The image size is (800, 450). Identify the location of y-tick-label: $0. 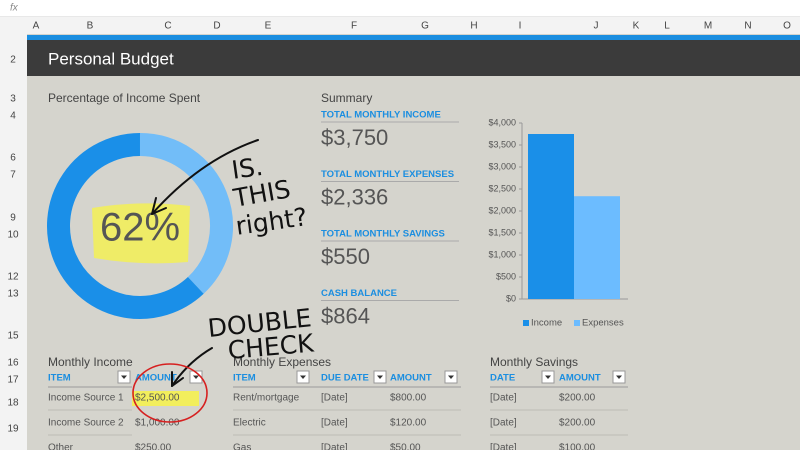
(511, 298).